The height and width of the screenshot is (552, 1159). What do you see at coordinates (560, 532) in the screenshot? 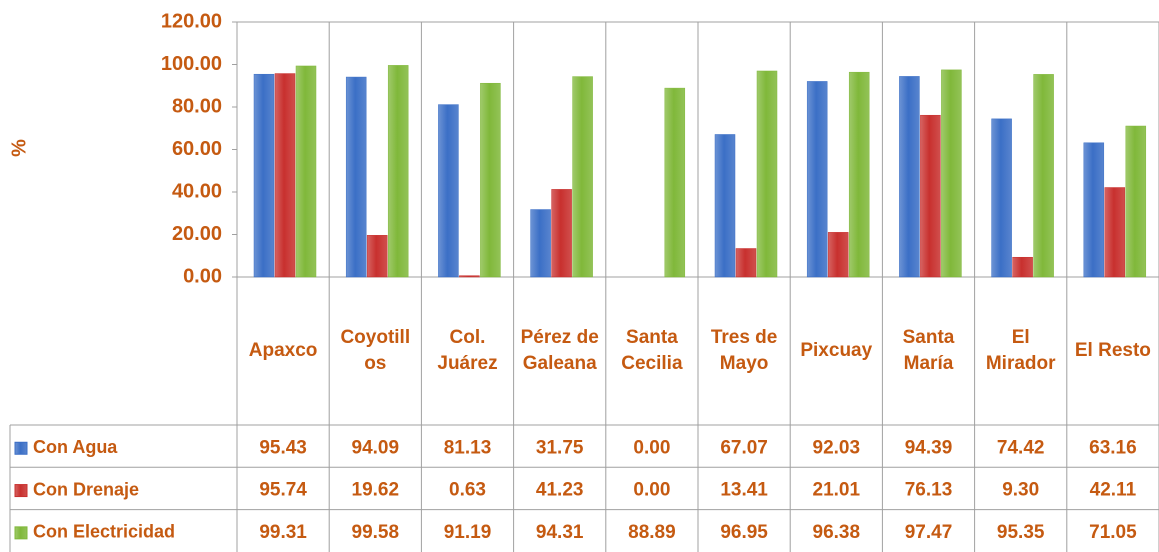
I see `table-value: 94.31` at bounding box center [560, 532].